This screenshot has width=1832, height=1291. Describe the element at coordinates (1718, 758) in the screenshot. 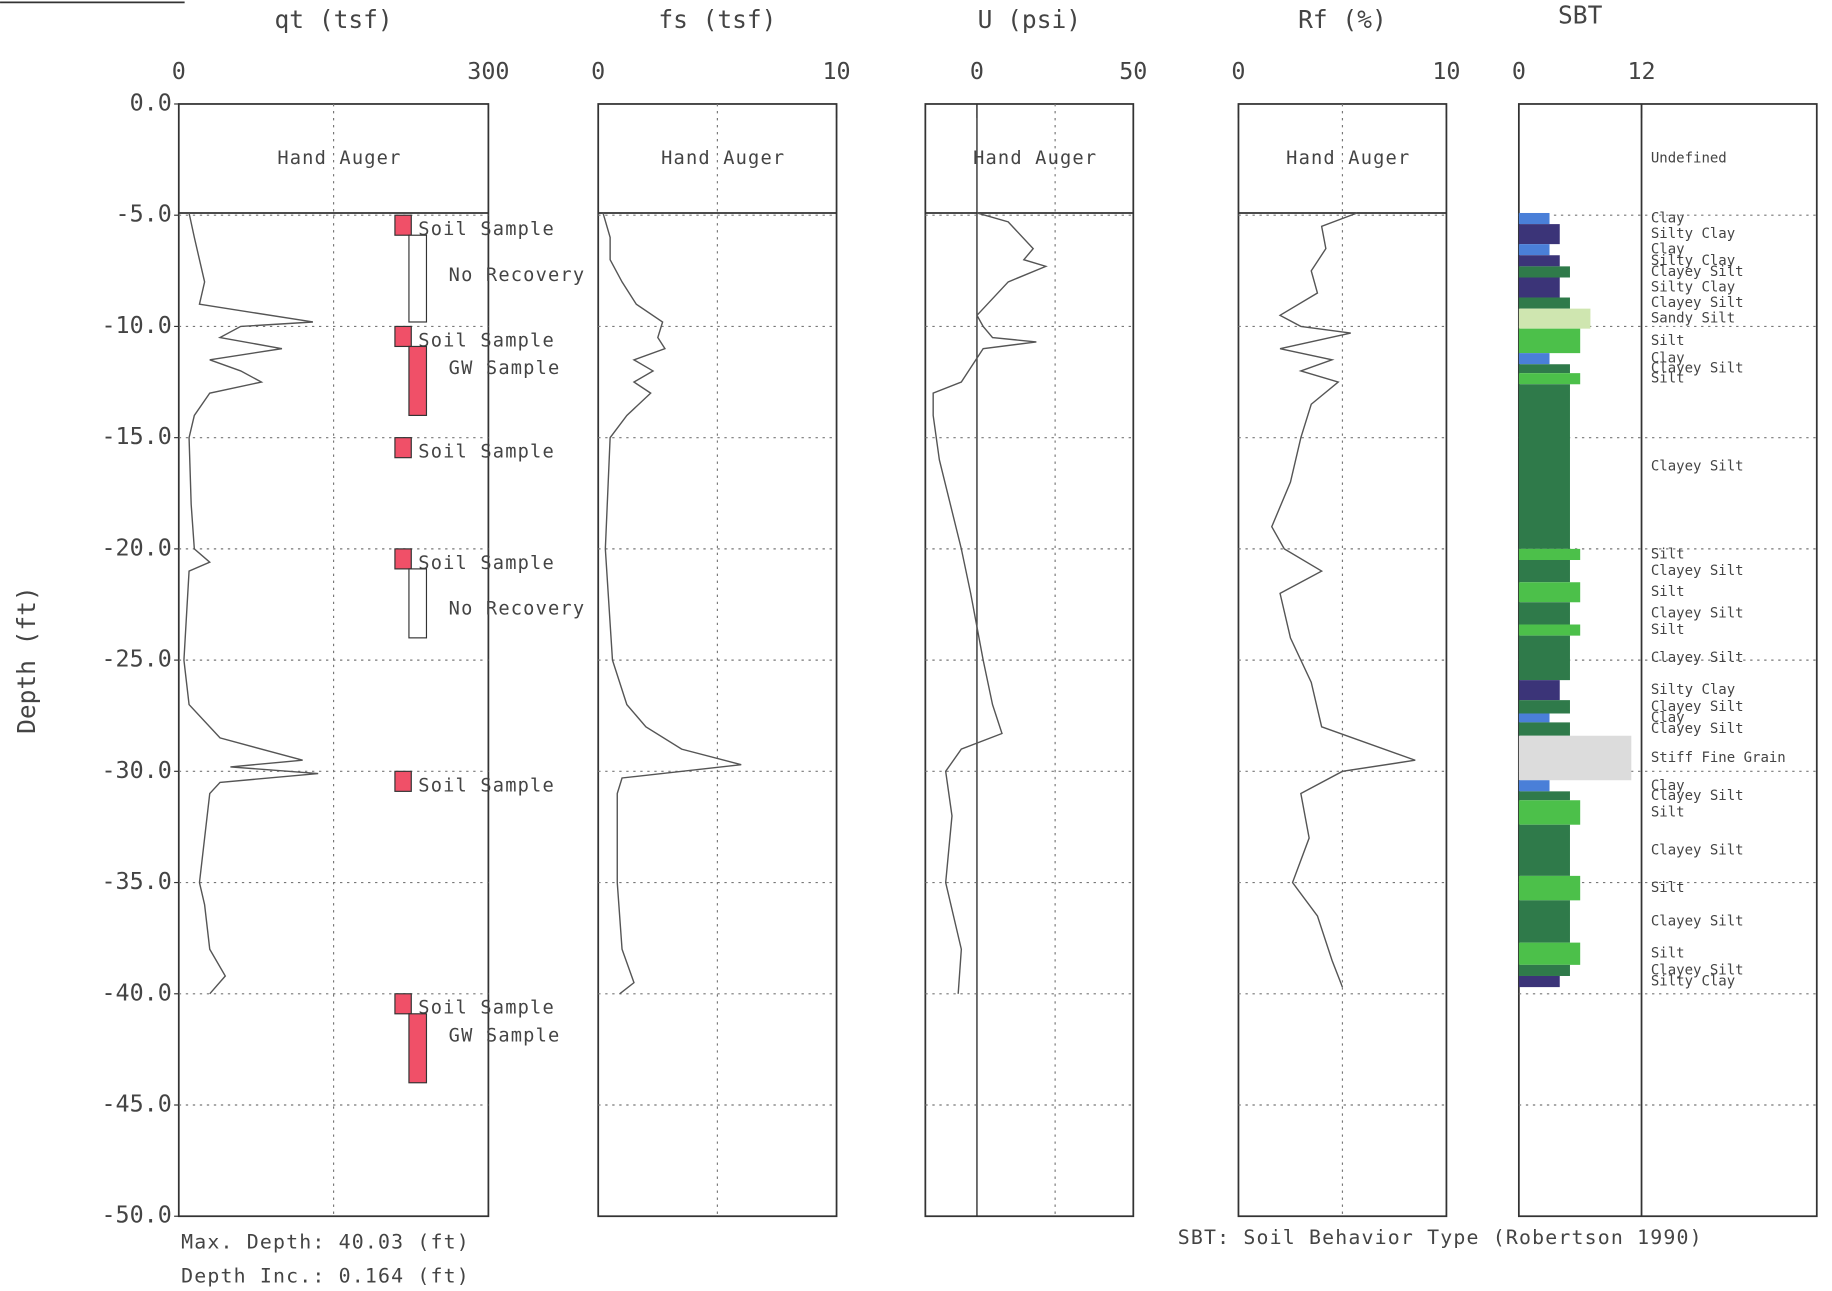

I see `sbt-label: Stiff Fine Grain` at that location.